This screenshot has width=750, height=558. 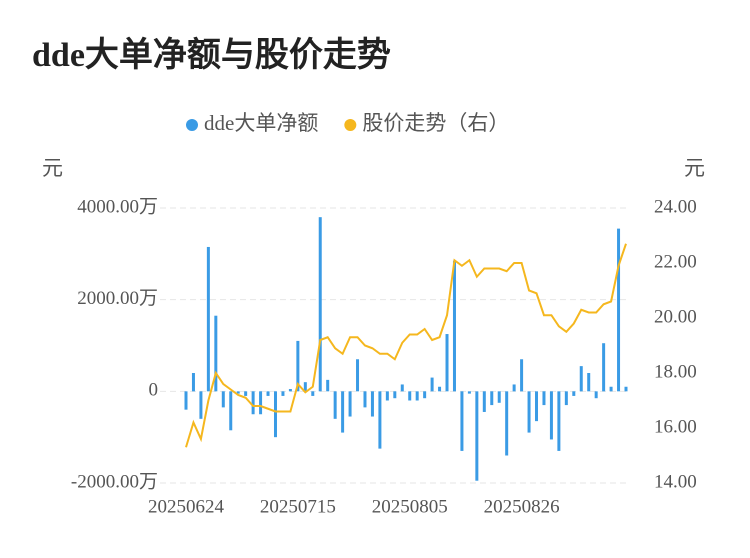 I want to click on y-tick-label: -2000.00万, so click(x=114, y=481).